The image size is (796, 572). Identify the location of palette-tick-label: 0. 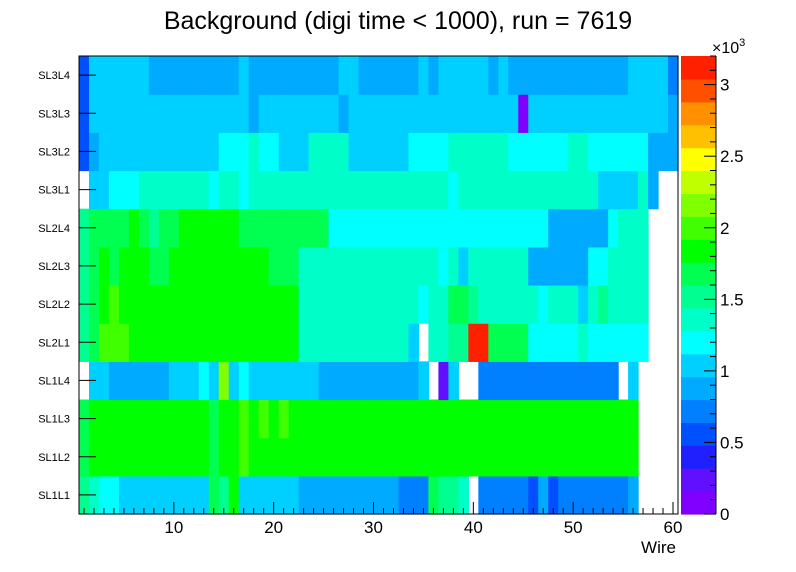
(724, 514).